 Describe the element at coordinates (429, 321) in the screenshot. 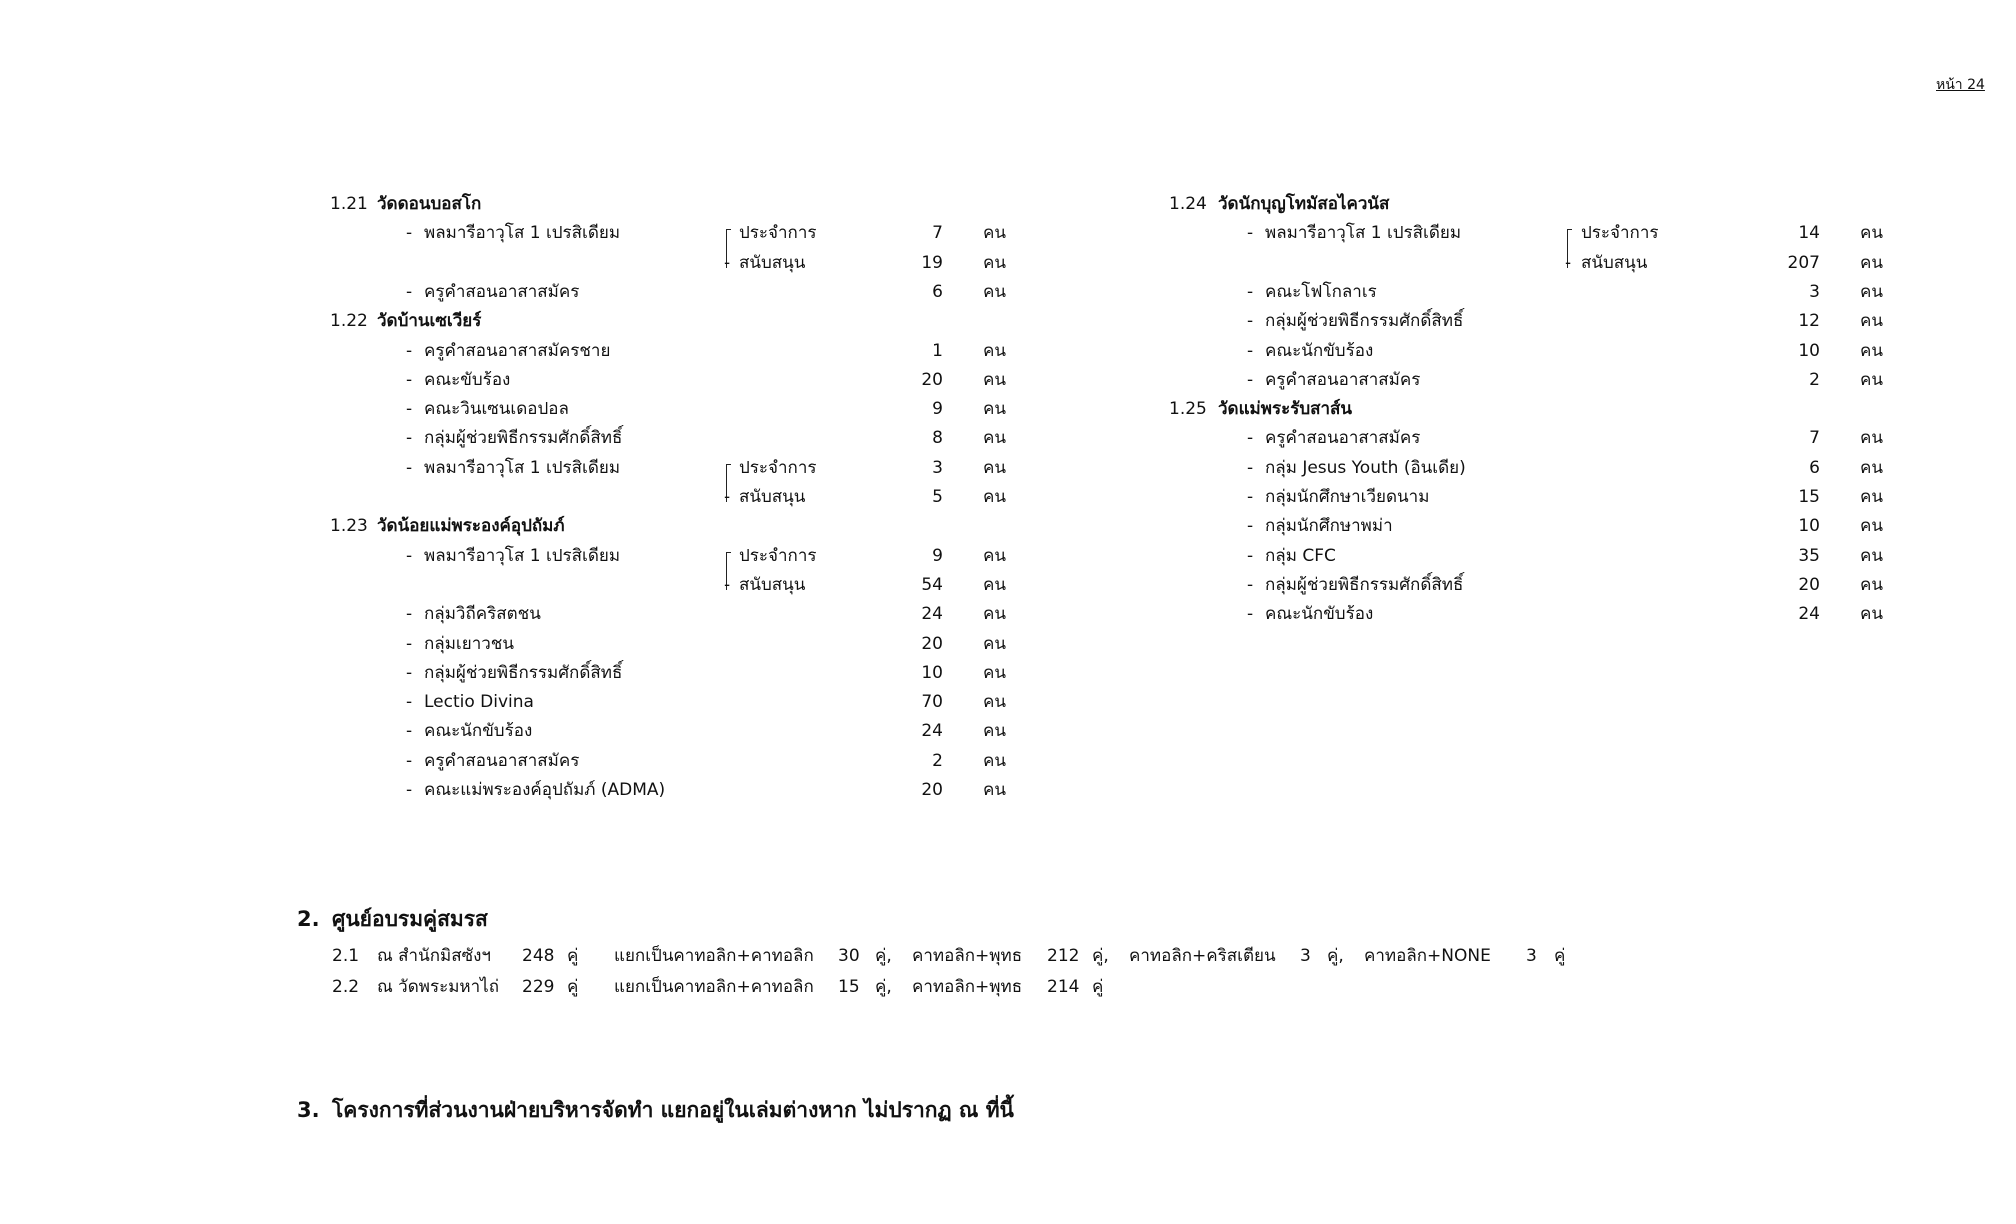

I see `section-title: วัดบ้านเซเวียร์` at that location.